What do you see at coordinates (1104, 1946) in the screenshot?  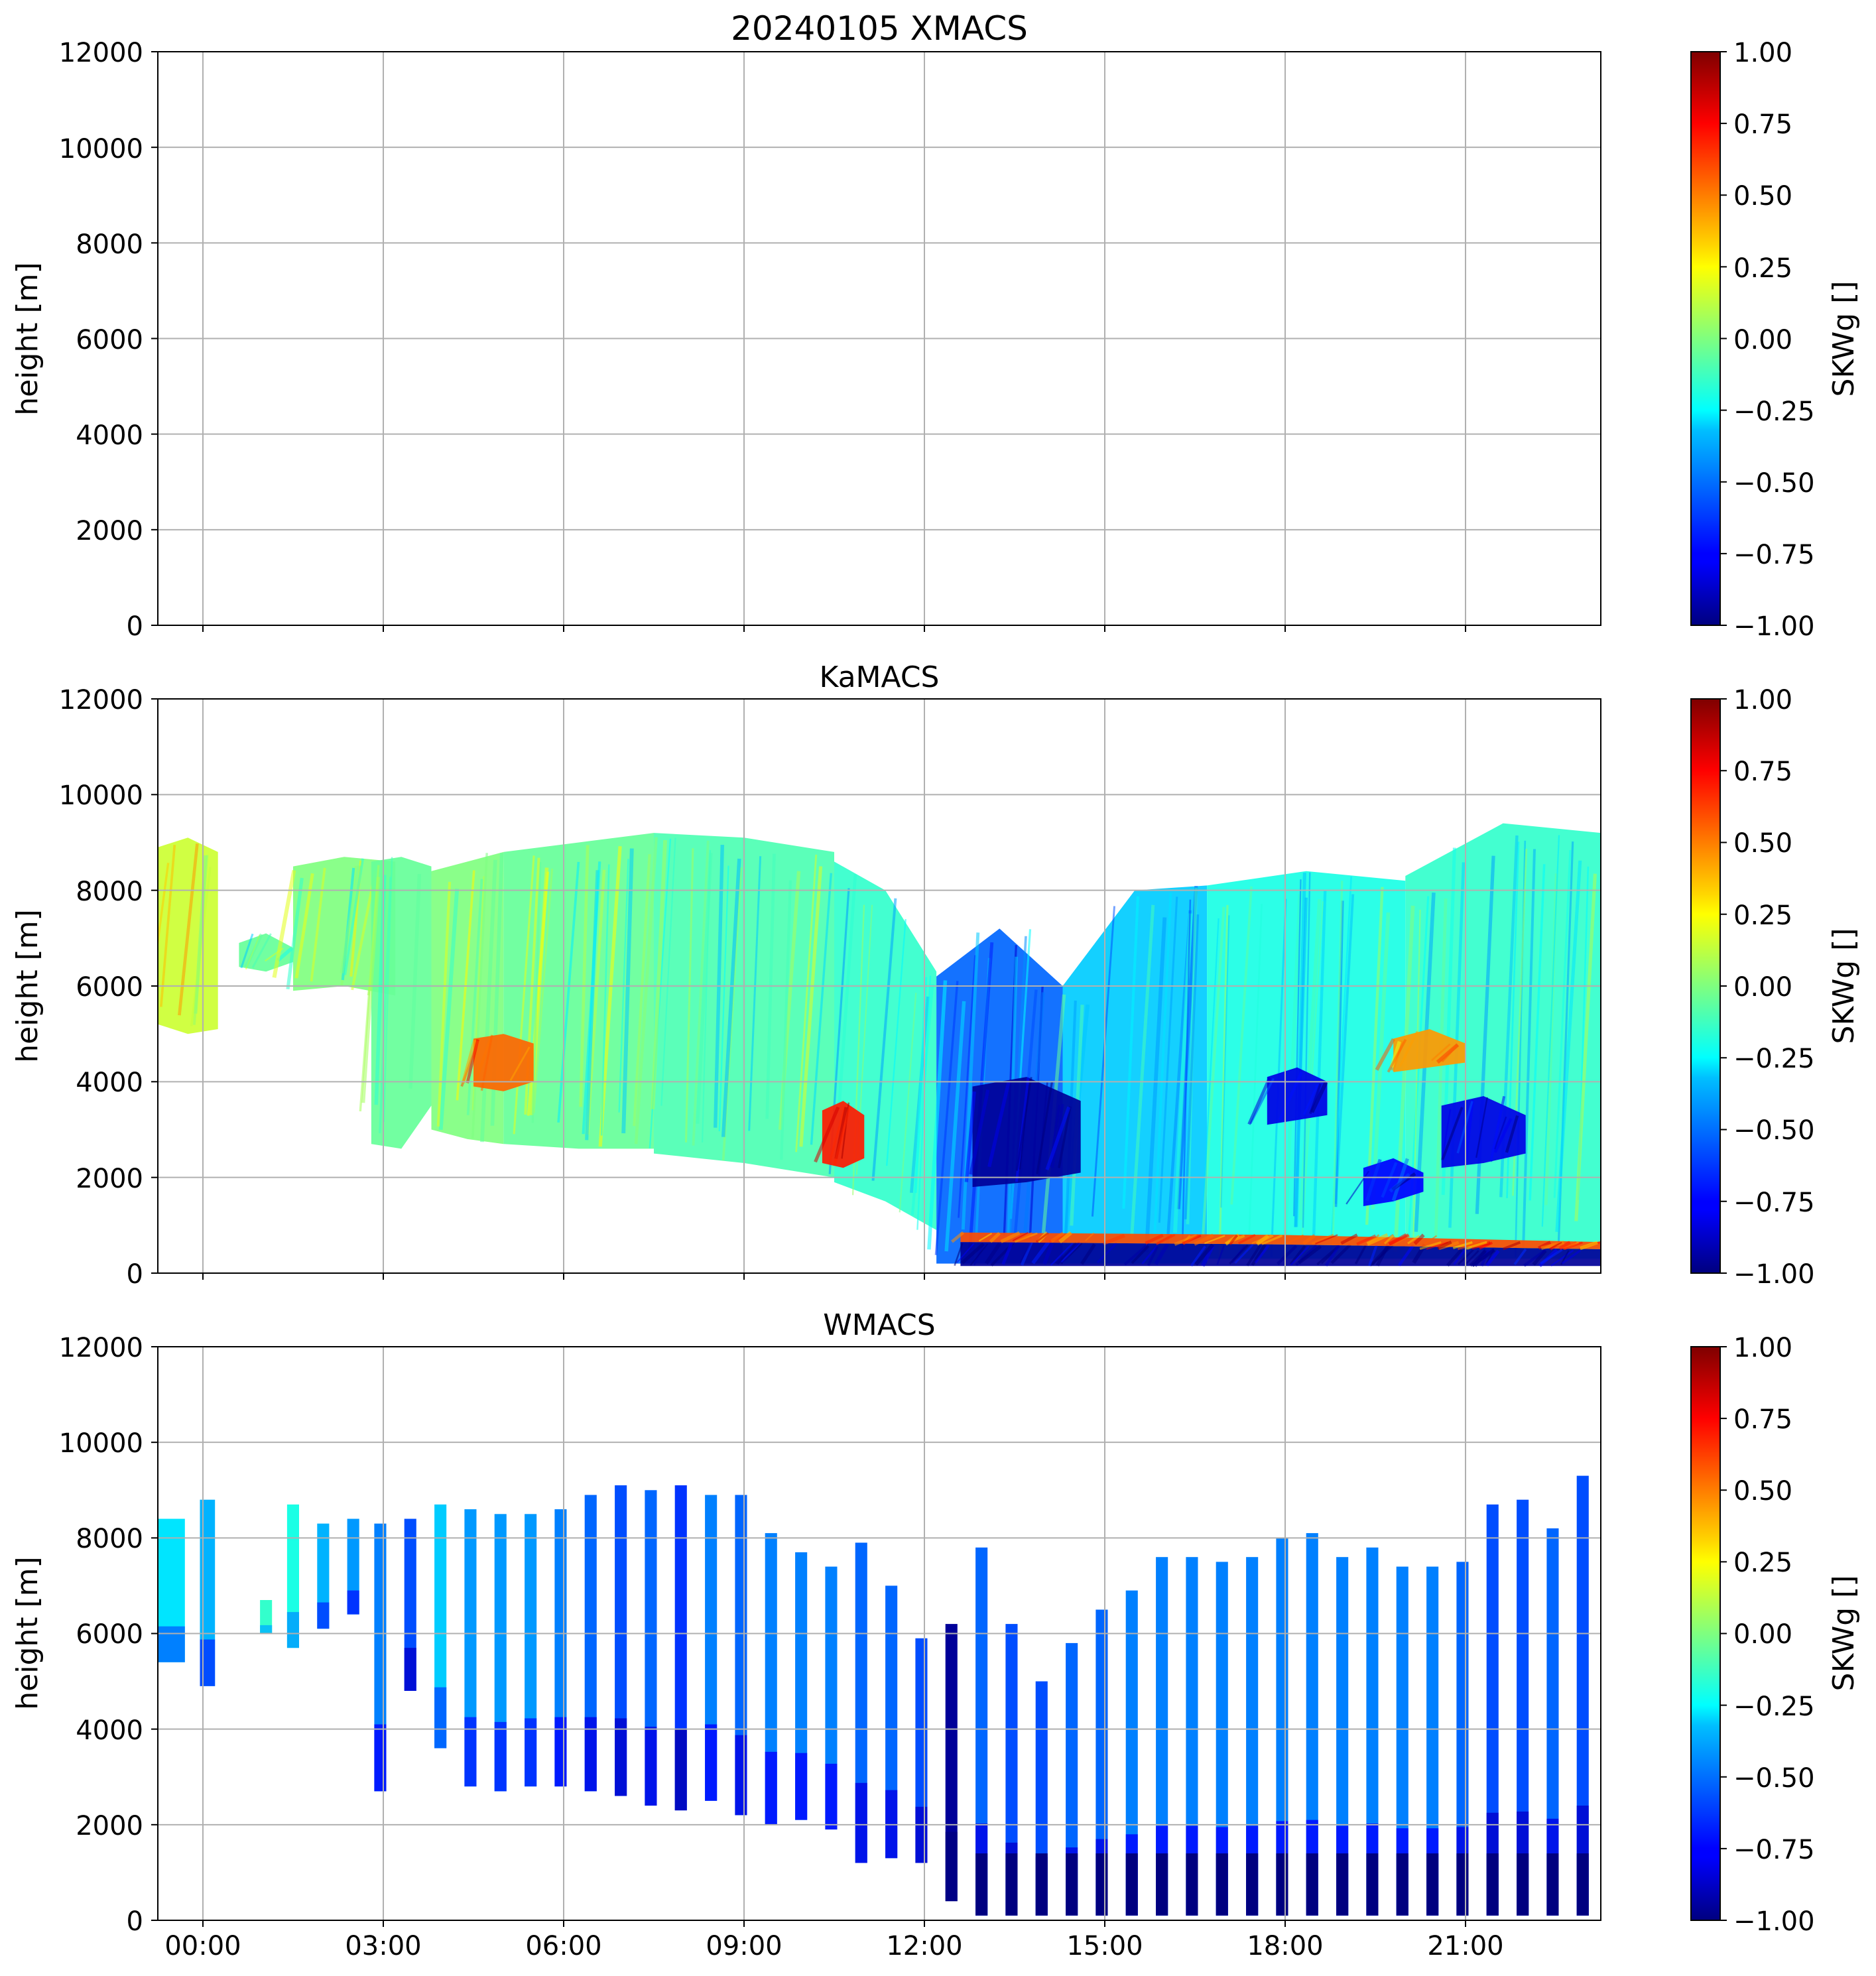 I see `x-tick-label: 15:00` at bounding box center [1104, 1946].